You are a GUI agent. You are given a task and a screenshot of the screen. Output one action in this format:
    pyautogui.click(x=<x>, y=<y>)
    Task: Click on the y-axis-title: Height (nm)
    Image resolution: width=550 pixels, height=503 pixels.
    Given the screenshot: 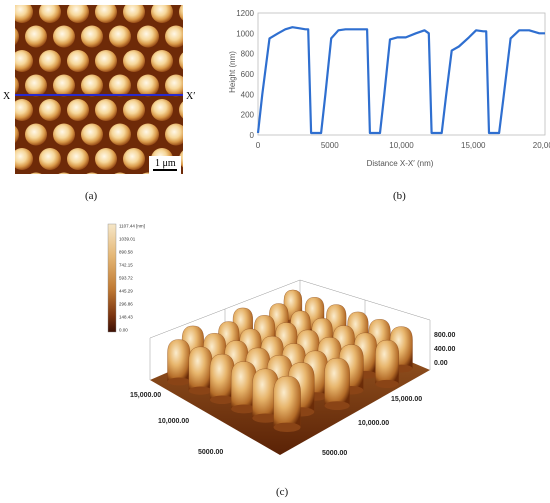 What is the action you would take?
    pyautogui.click(x=232, y=72)
    